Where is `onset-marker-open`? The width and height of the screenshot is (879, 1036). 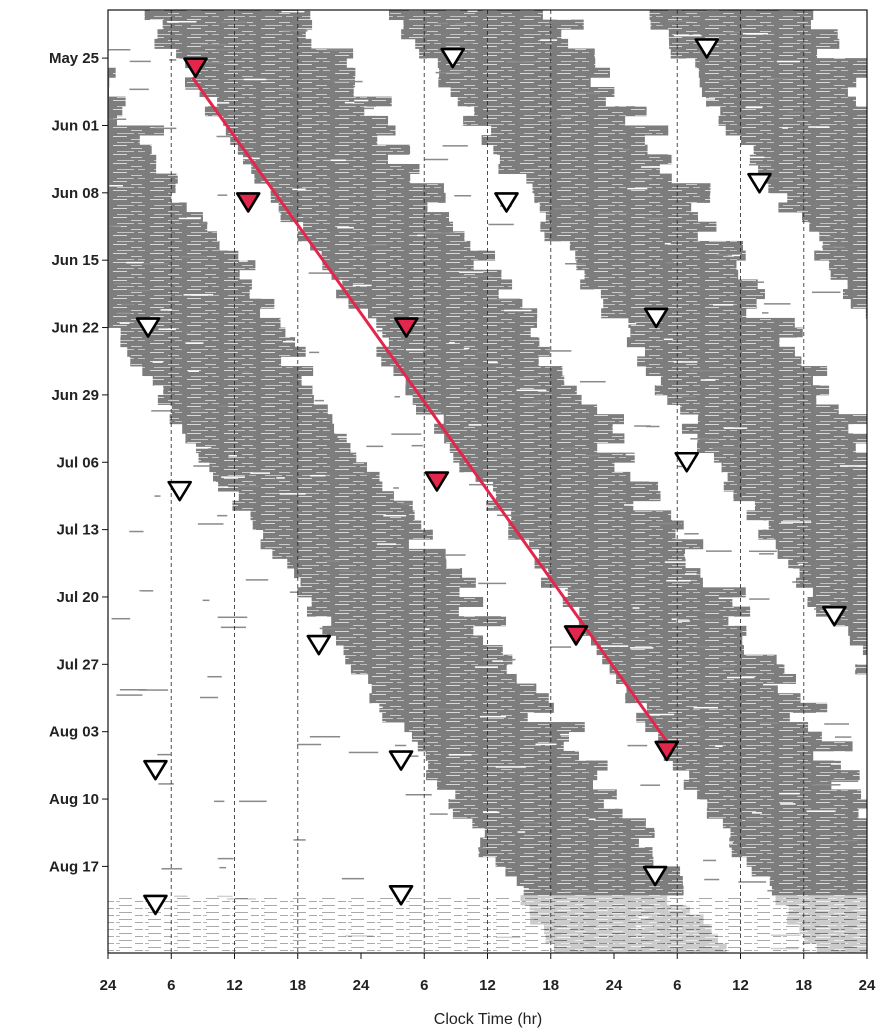 onset-marker-open is located at coordinates (401, 895).